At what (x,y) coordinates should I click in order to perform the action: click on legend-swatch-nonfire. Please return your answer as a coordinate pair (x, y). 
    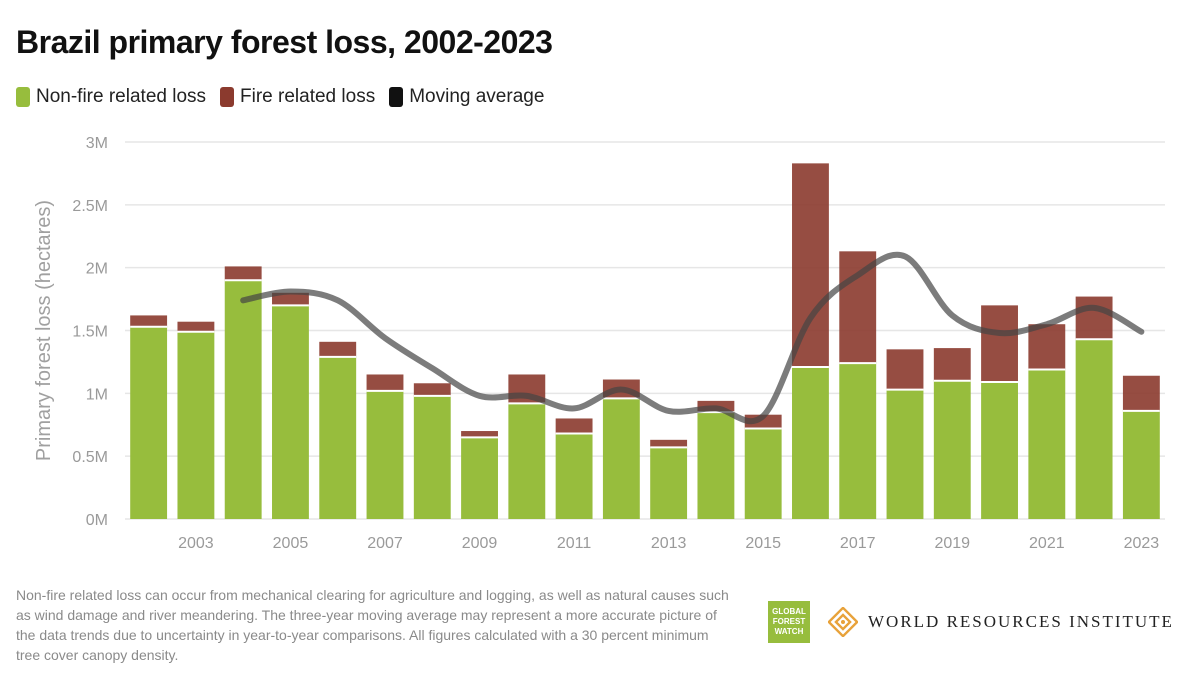
    Looking at the image, I should click on (23, 97).